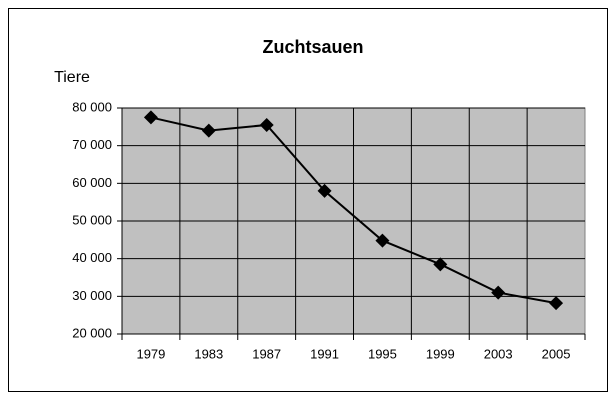  Describe the element at coordinates (312, 47) in the screenshot. I see `chart-title: Zuchtsauen` at that location.